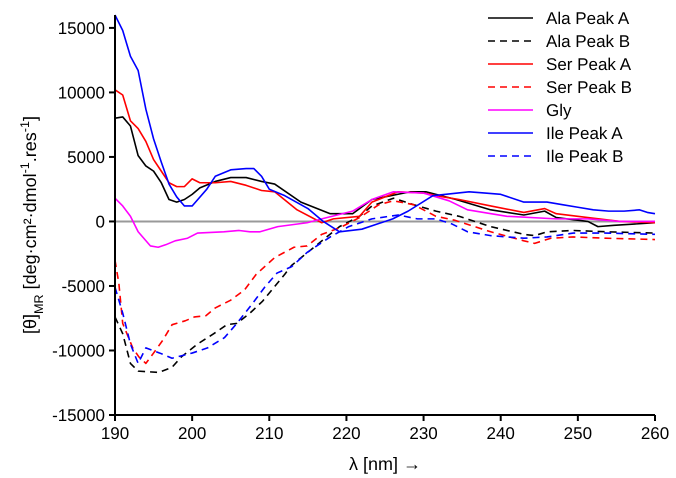 This screenshot has height=478, width=676. Describe the element at coordinates (83, 286) in the screenshot. I see `y-tick-label: -5000` at that location.